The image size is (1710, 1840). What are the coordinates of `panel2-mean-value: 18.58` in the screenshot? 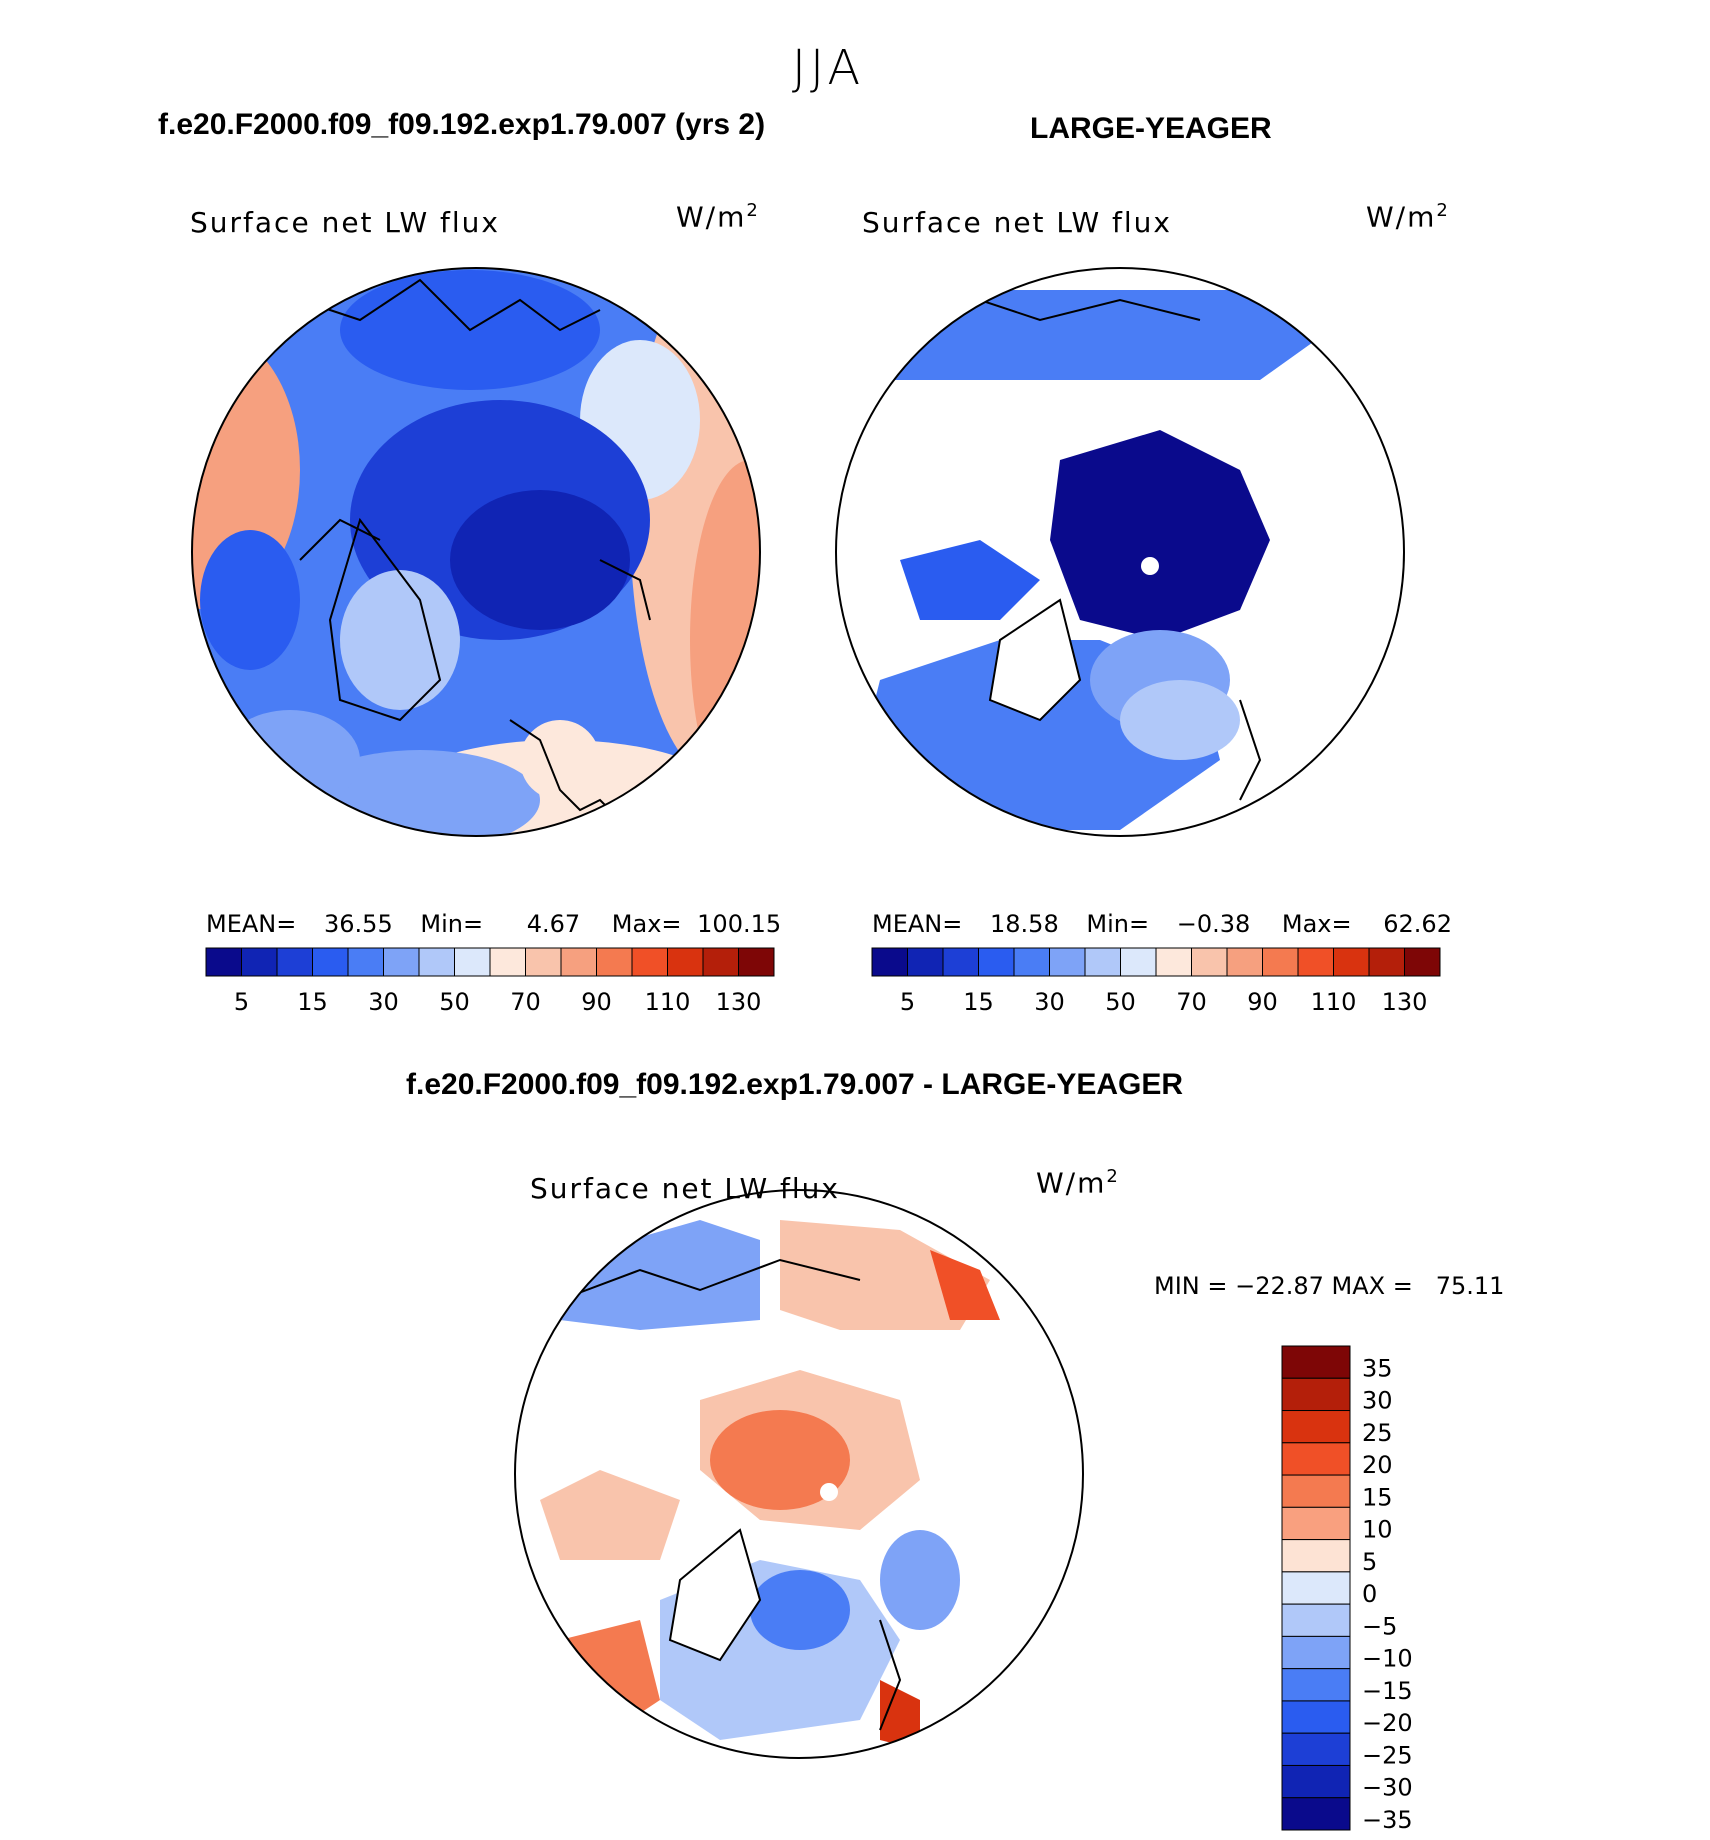 It's located at (1024, 924).